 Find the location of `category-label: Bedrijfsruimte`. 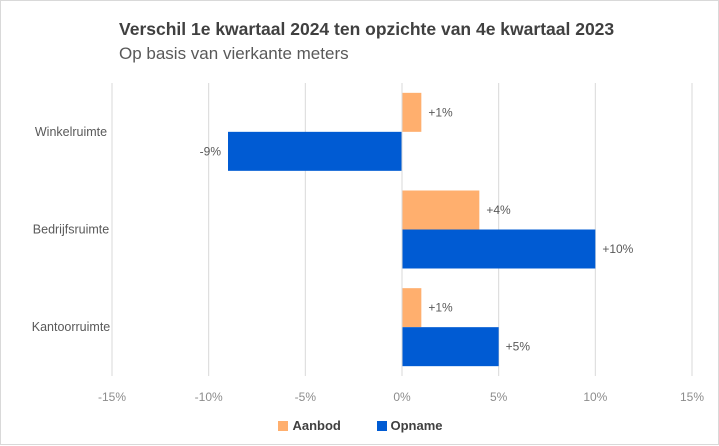

category-label: Bedrijfsruimte is located at coordinates (71, 230).